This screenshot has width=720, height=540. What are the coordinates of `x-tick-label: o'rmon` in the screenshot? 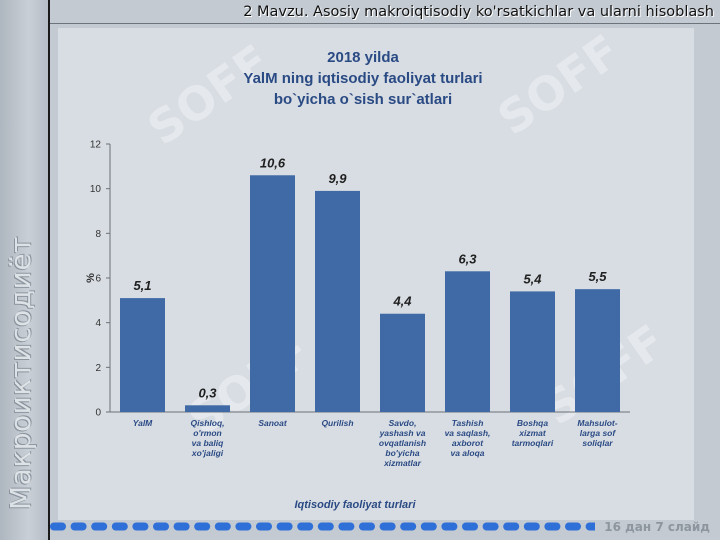 It's located at (207, 433).